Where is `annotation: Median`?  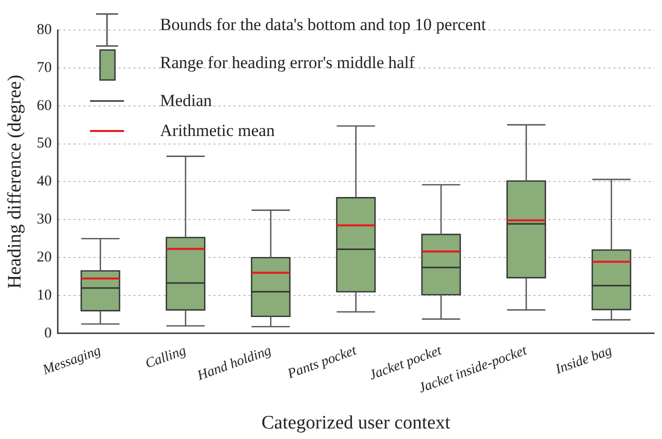 annotation: Median is located at coordinates (186, 101).